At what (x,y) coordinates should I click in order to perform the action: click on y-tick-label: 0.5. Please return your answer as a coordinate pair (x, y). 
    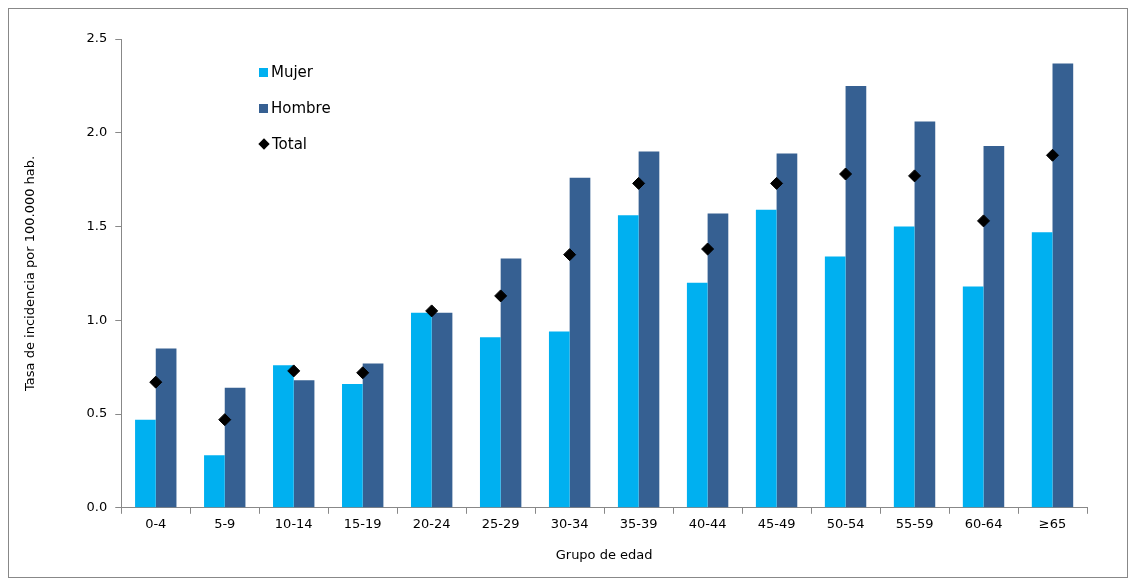
    Looking at the image, I should click on (97, 413).